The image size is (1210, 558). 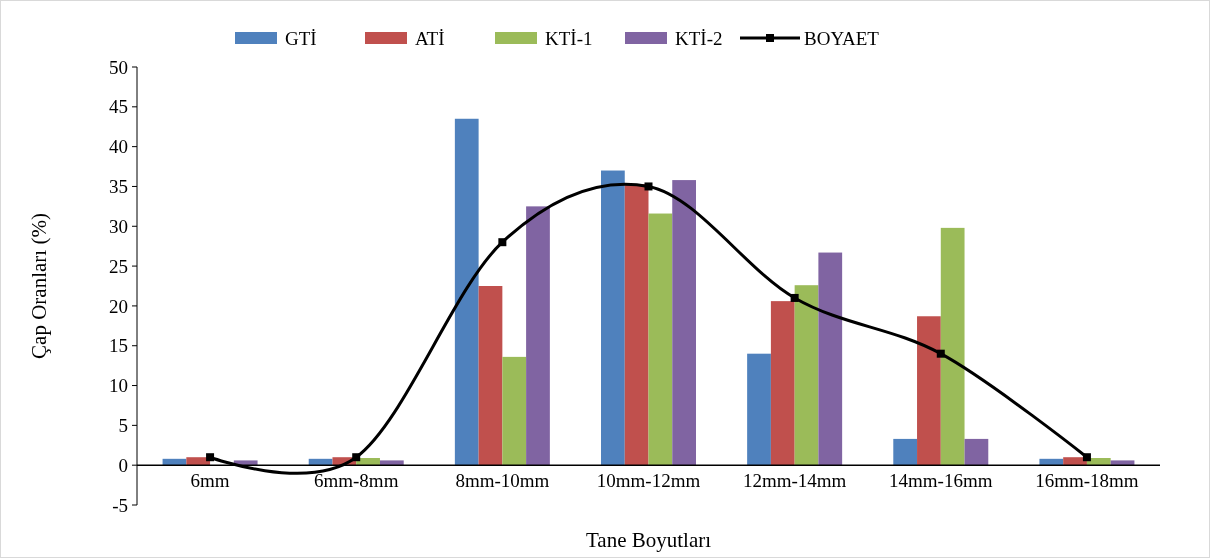 What do you see at coordinates (502, 481) in the screenshot?
I see `x-tick-label: 8mm-10mm` at bounding box center [502, 481].